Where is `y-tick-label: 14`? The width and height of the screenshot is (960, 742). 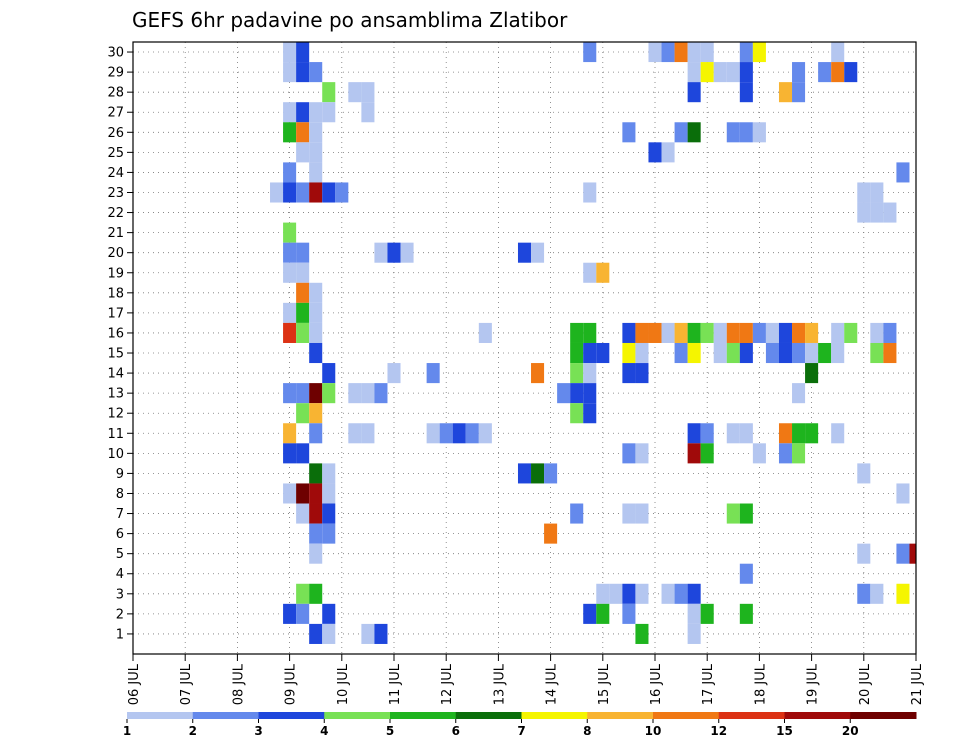
y-tick-label: 14 is located at coordinates (115, 374).